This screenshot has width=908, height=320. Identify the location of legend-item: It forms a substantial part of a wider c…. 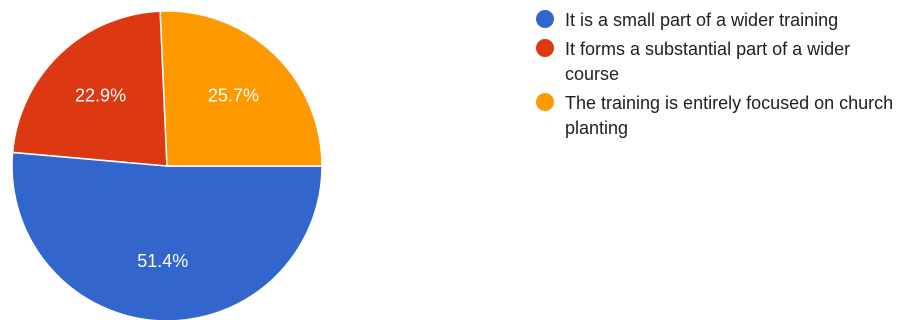
(719, 62).